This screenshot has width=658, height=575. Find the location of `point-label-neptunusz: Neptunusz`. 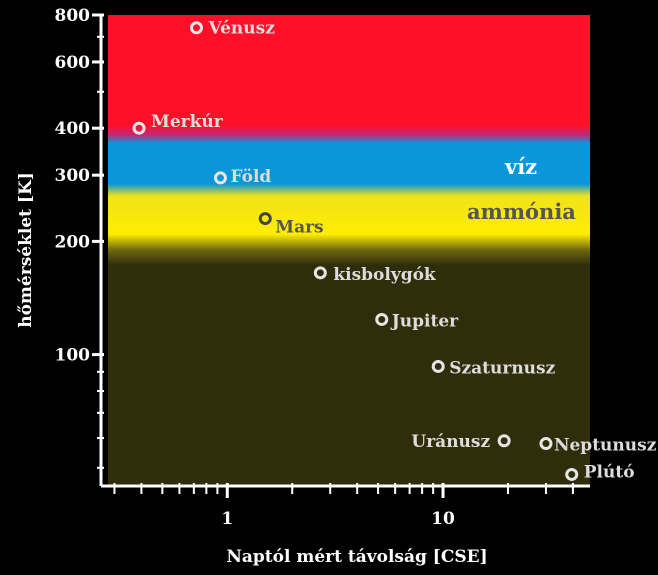

point-label-neptunusz: Neptunusz is located at coordinates (605, 446).